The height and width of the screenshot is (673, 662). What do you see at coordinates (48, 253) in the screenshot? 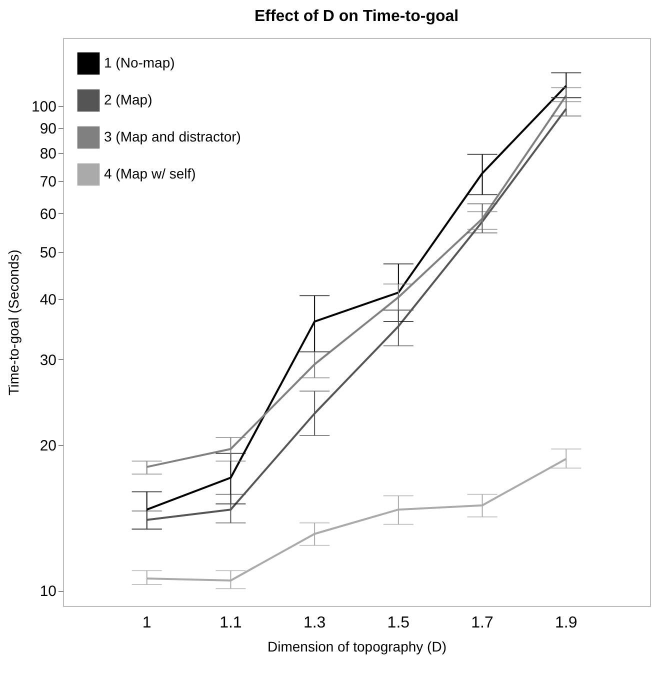
I see `y-tick-label: 50` at bounding box center [48, 253].